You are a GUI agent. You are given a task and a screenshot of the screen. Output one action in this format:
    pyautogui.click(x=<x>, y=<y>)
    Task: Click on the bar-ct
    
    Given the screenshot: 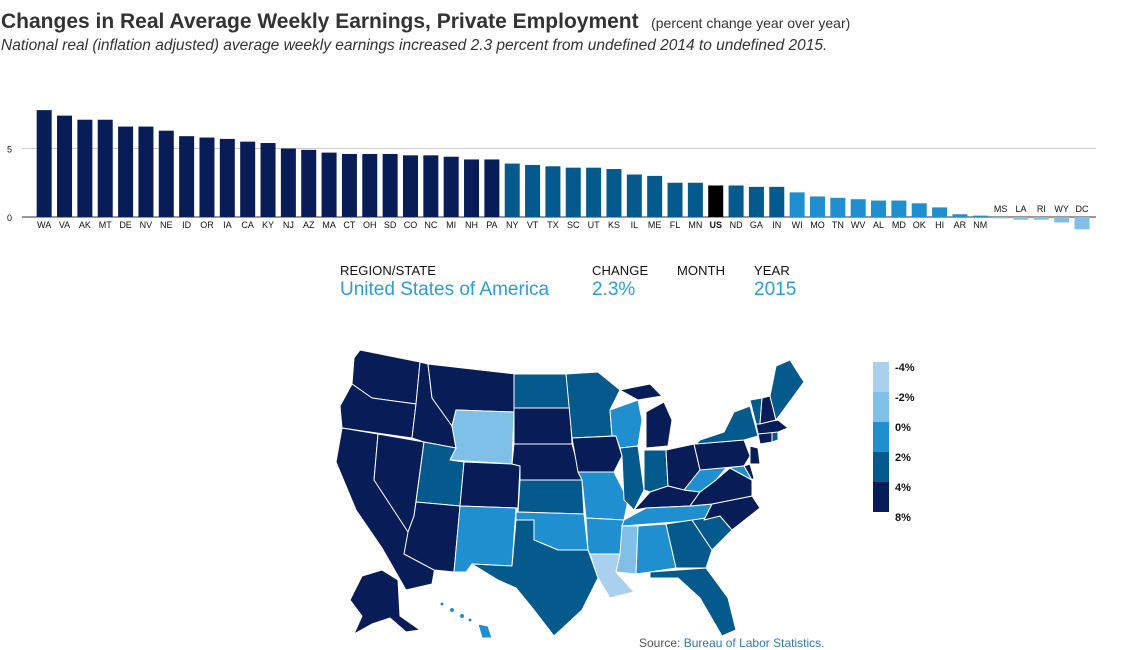 What is the action you would take?
    pyautogui.click(x=349, y=185)
    